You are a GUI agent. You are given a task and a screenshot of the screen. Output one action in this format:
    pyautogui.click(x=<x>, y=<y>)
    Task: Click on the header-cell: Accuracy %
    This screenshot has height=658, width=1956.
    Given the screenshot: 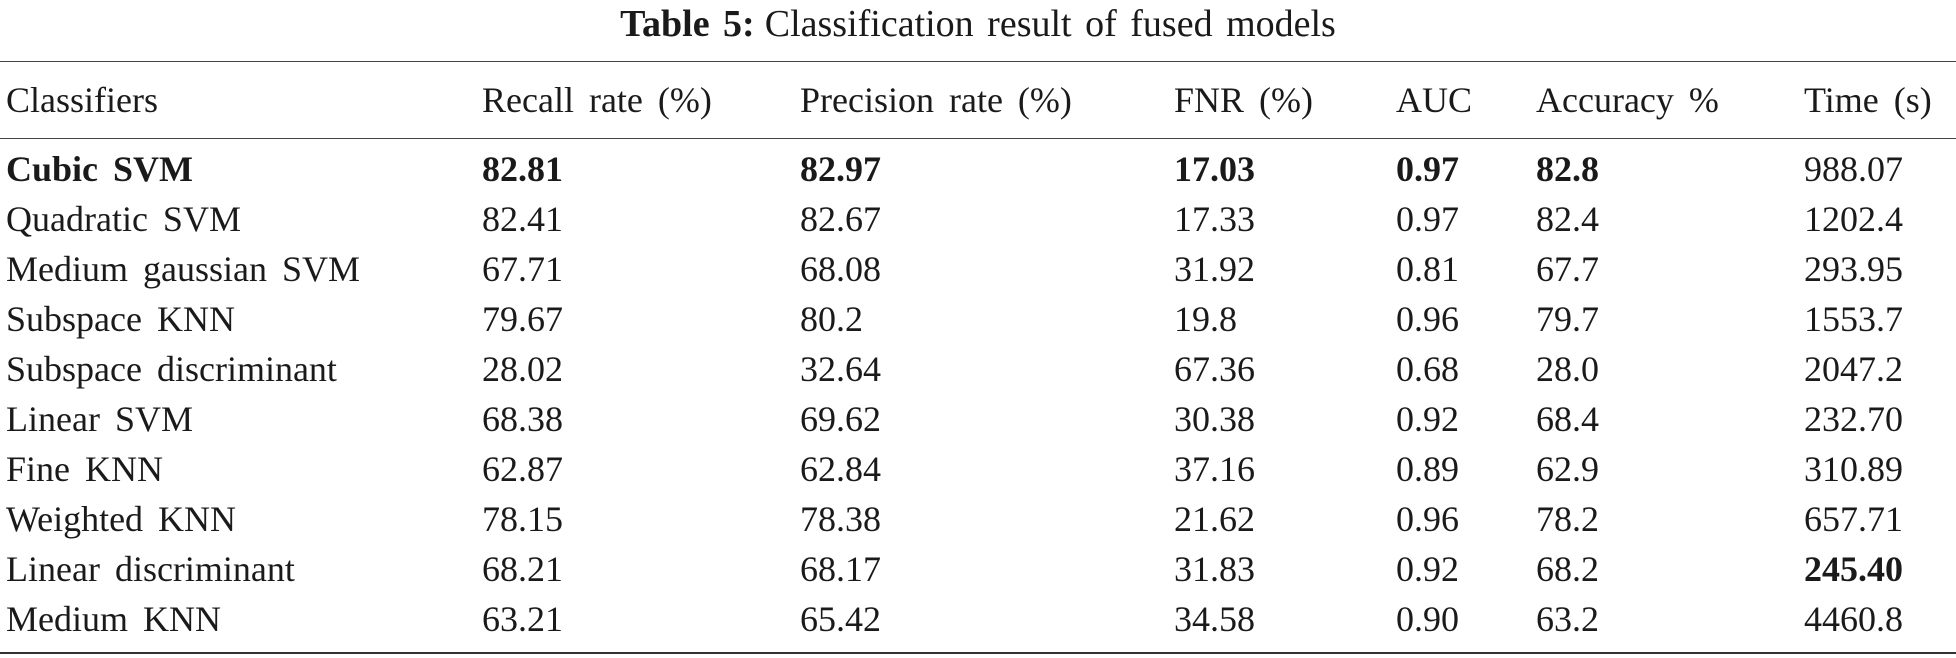 What is the action you would take?
    pyautogui.click(x=1627, y=100)
    